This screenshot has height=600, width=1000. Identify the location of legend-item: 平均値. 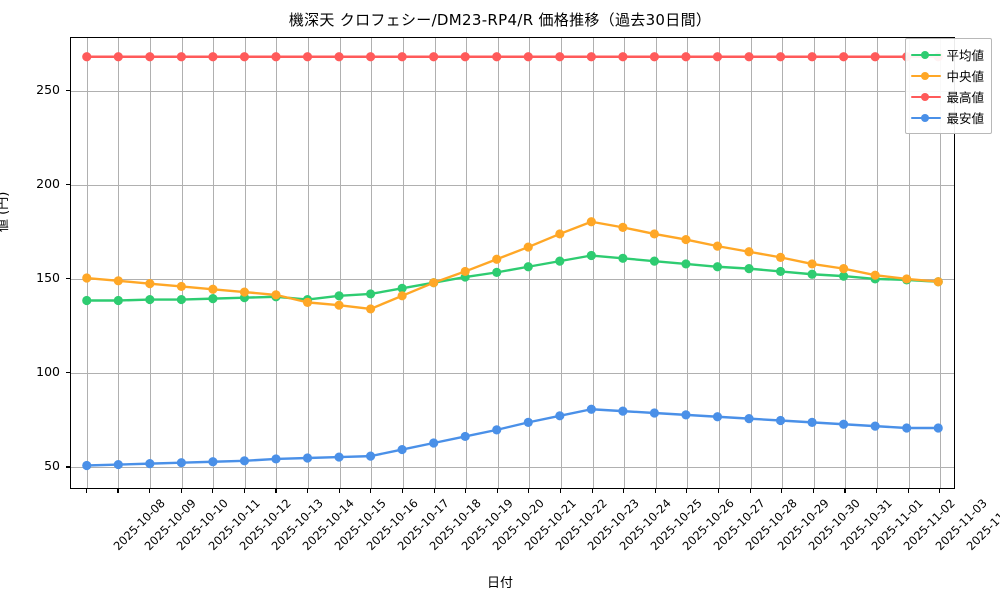
(947, 54).